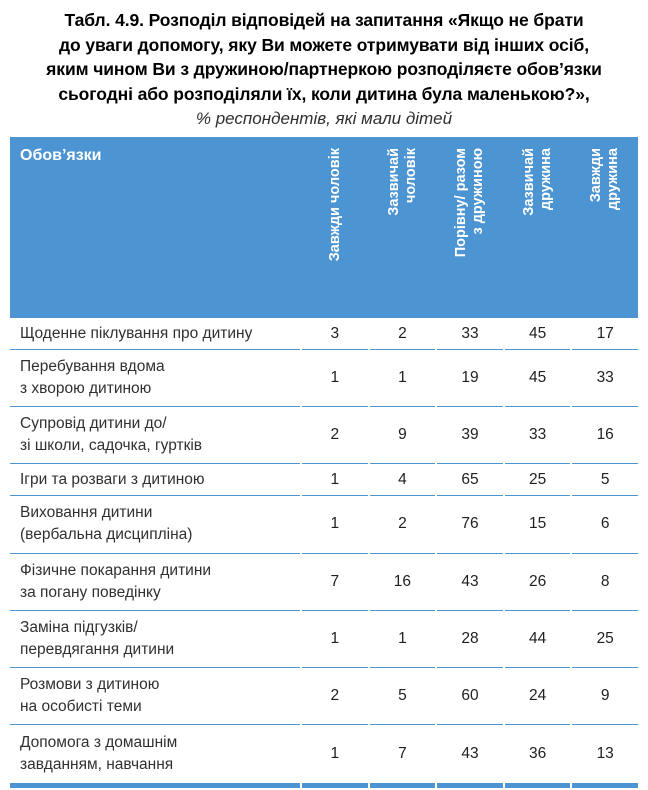  Describe the element at coordinates (155, 697) in the screenshot. I see `row-label: Розмови з дитиною на особисті теми` at that location.